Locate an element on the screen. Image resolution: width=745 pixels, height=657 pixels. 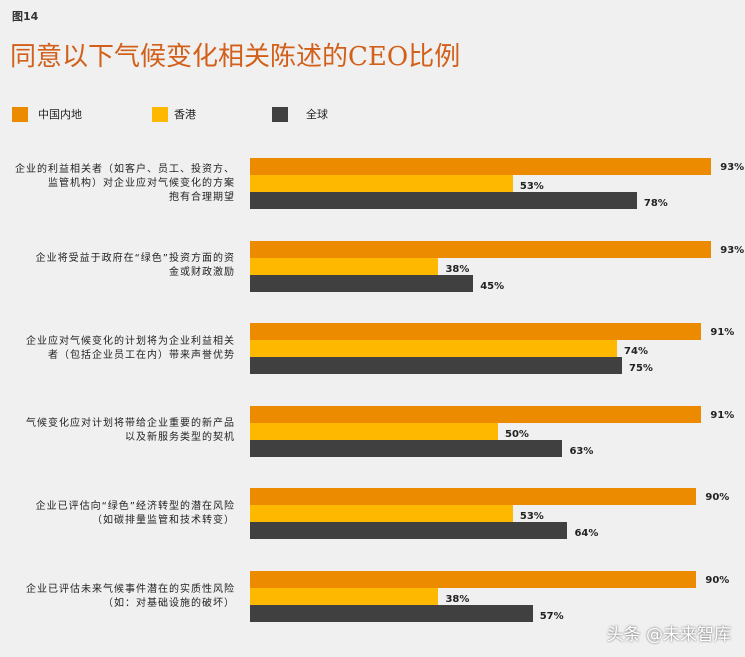
data-label: 74% is located at coordinates (636, 352).